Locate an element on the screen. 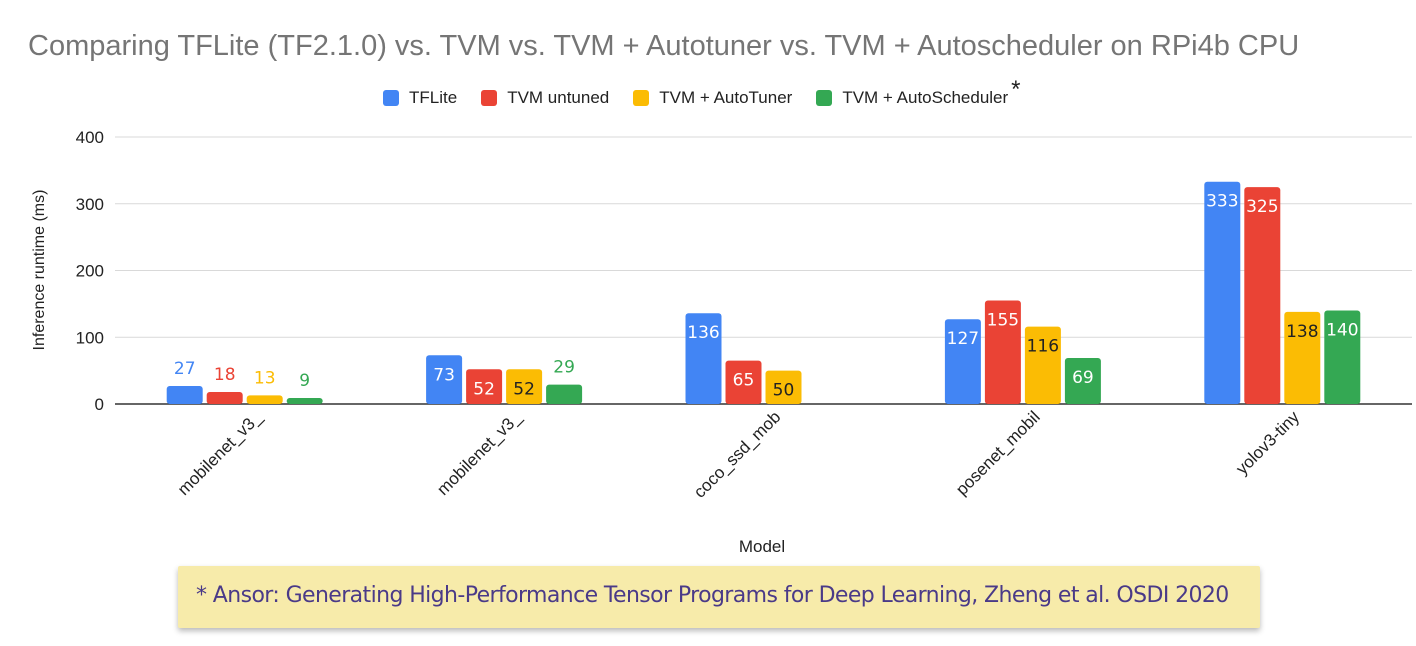 The image size is (1416, 646). data-label: 73 is located at coordinates (444, 375).